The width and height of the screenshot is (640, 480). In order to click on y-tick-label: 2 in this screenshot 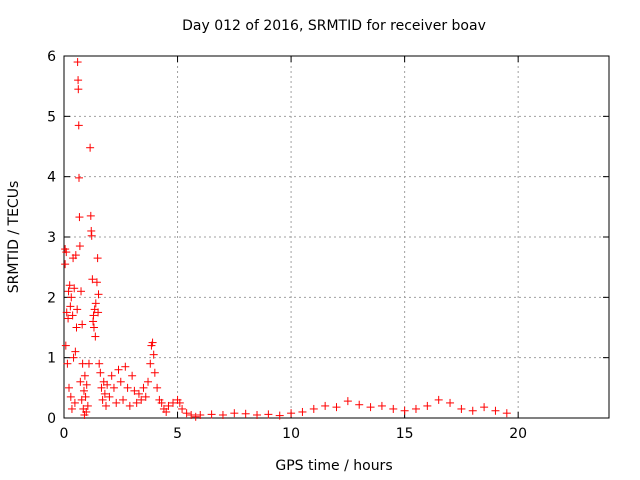, I will do `click(51, 298)`.